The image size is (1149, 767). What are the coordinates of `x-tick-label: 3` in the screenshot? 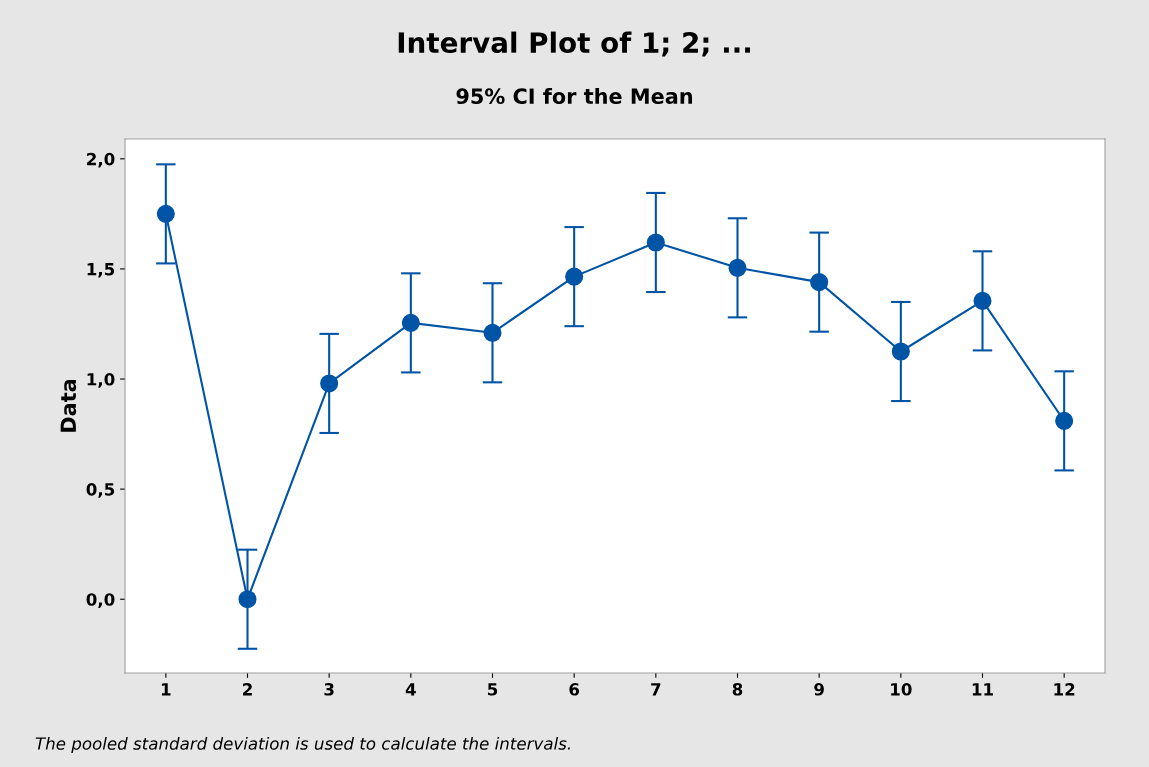 It's located at (329, 689).